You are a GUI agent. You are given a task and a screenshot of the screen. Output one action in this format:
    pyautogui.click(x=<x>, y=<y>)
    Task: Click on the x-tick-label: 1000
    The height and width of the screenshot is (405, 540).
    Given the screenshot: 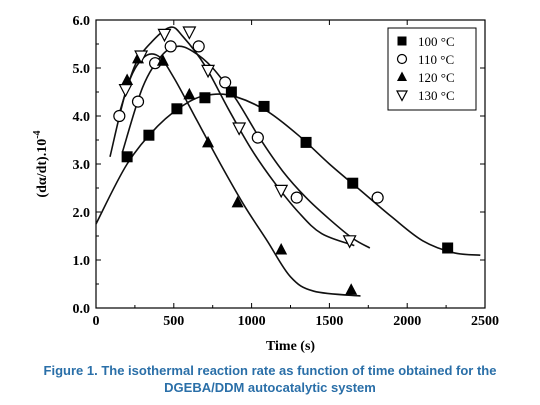 What is the action you would take?
    pyautogui.click(x=252, y=321)
    